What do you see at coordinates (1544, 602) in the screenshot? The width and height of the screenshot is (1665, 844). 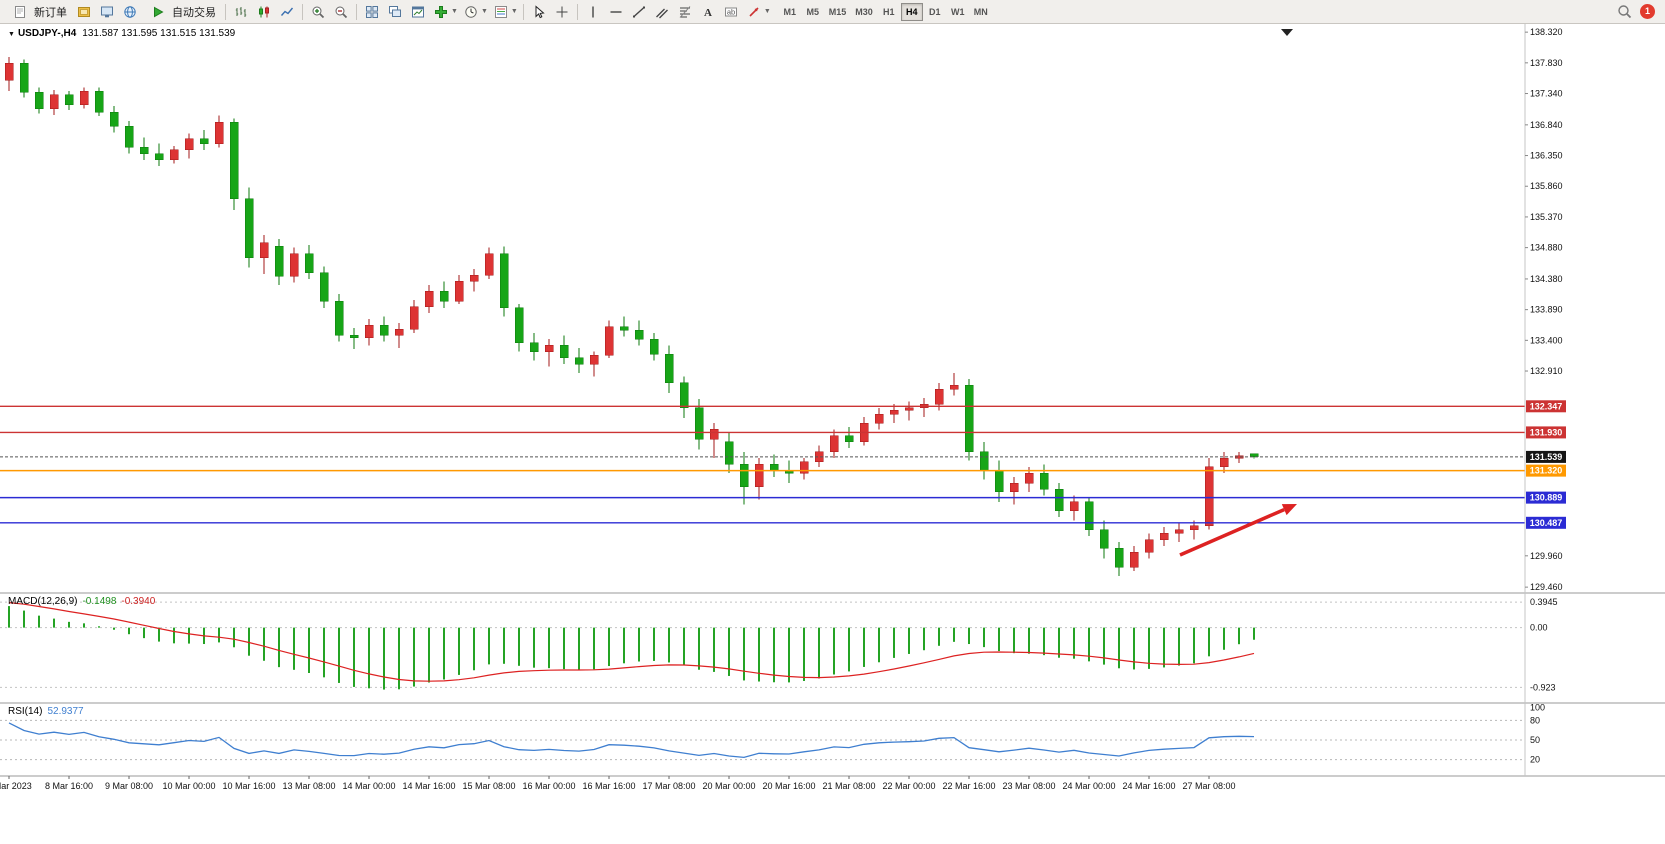 I see `macd-axis-label: 0.3945` at bounding box center [1544, 602].